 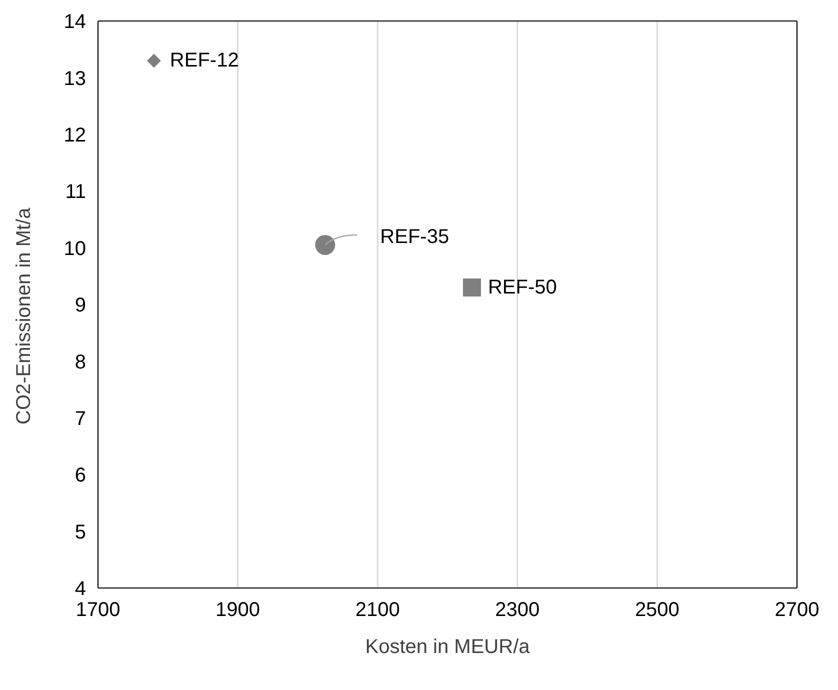 What do you see at coordinates (75, 22) in the screenshot?
I see `y-tick-label: 14` at bounding box center [75, 22].